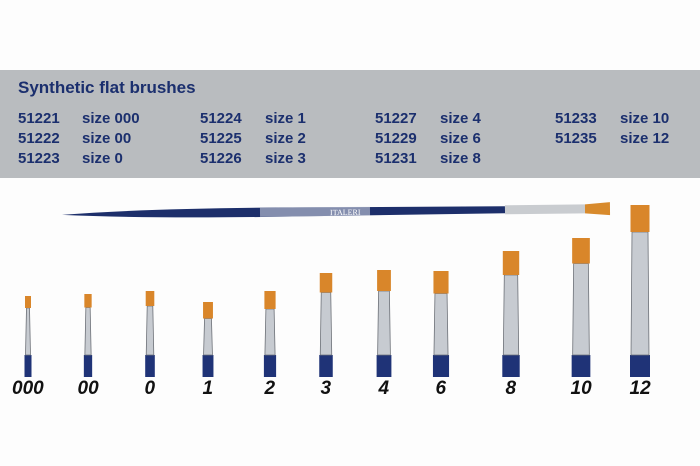 The width and height of the screenshot is (700, 466). What do you see at coordinates (384, 388) in the screenshot?
I see `size-label: 4` at bounding box center [384, 388].